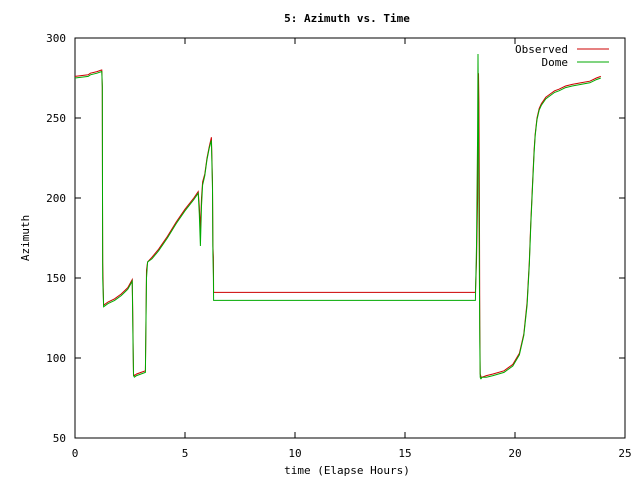 This screenshot has height=480, width=640. Describe the element at coordinates (347, 470) in the screenshot. I see `x-axis-label: time (Elapse Hours)` at that location.